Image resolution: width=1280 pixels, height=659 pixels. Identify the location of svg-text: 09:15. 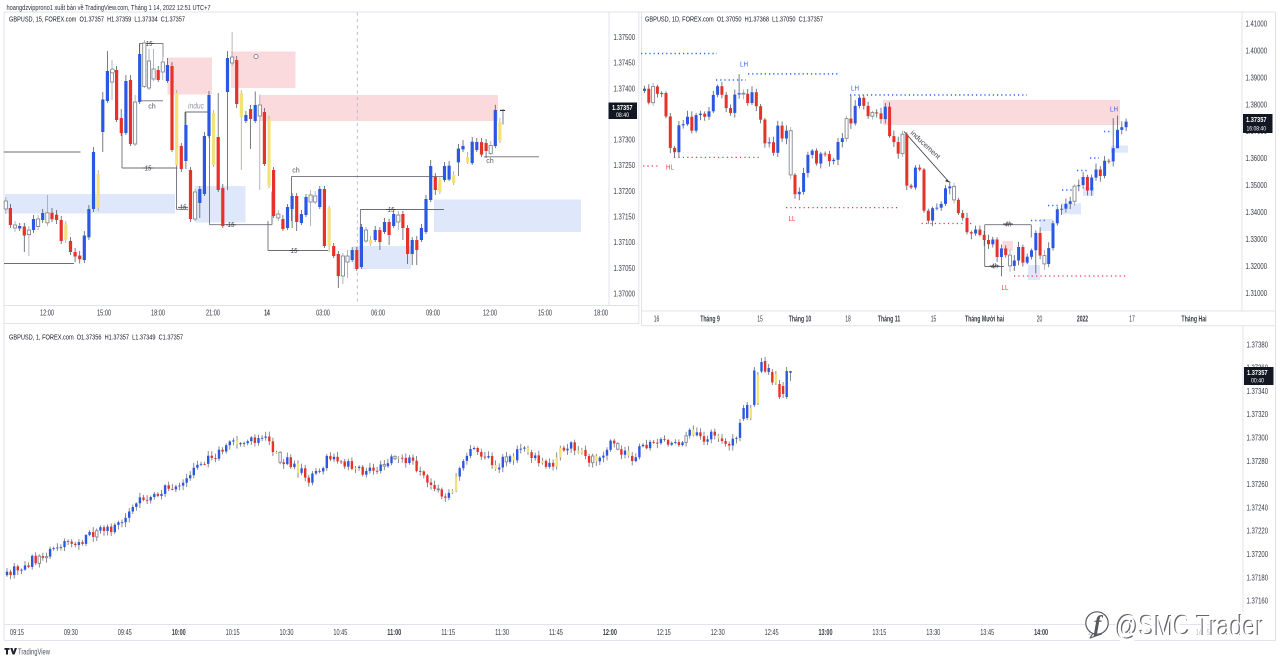
(17, 632).